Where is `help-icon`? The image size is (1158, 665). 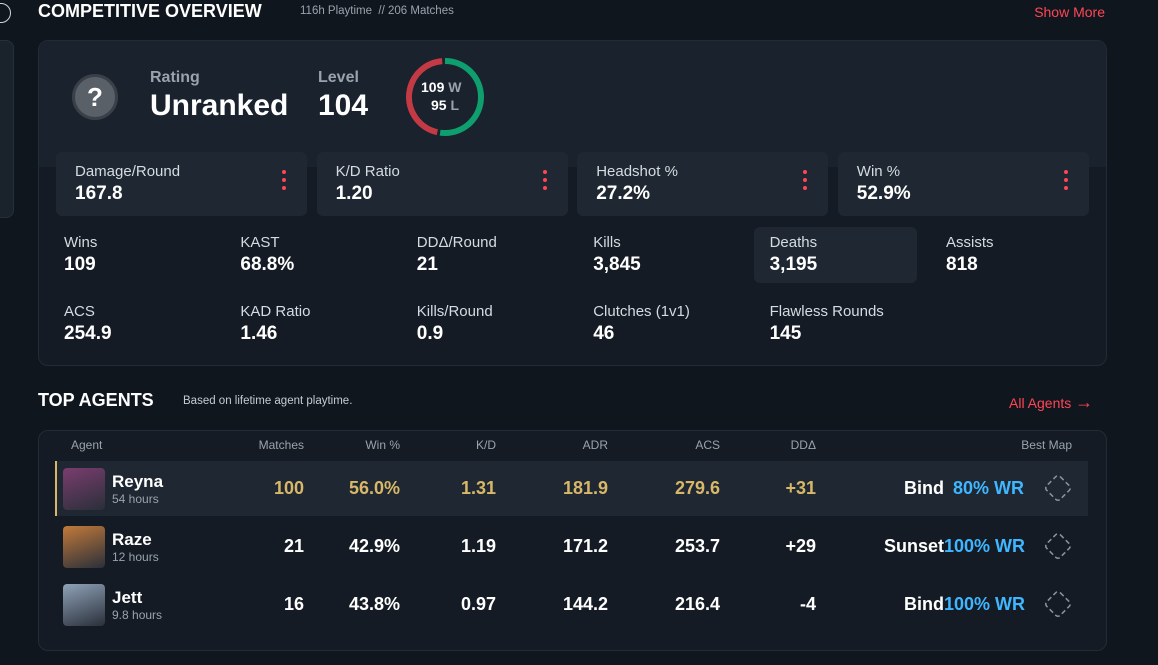 help-icon is located at coordinates (5, 13).